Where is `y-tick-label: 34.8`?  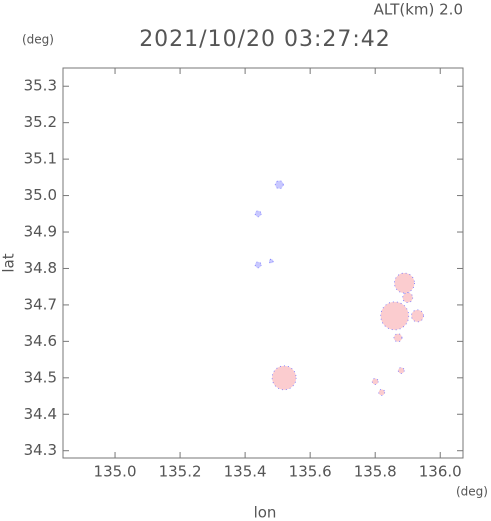 y-tick-label: 34.8 is located at coordinates (40, 268).